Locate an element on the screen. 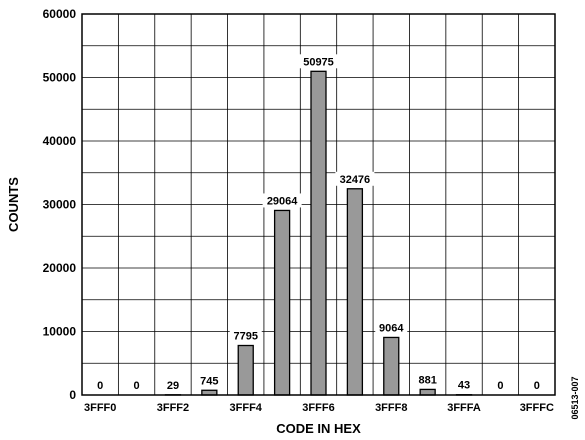  data-label-3FFFA: 43 is located at coordinates (464, 386).